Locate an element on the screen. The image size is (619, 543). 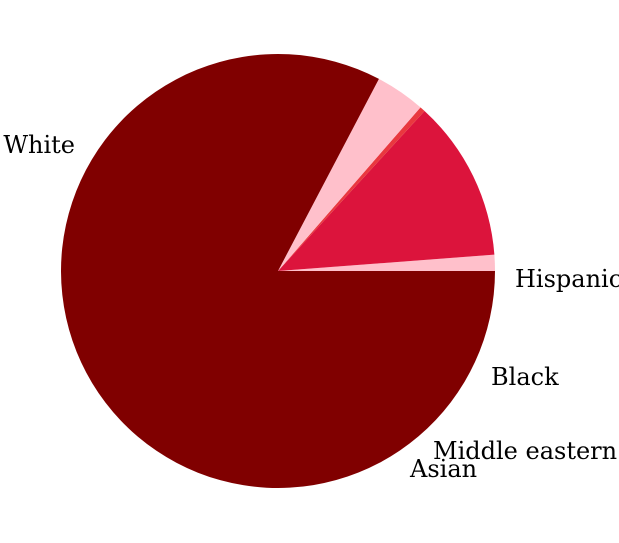
pie-slice-black is located at coordinates (386, 191).